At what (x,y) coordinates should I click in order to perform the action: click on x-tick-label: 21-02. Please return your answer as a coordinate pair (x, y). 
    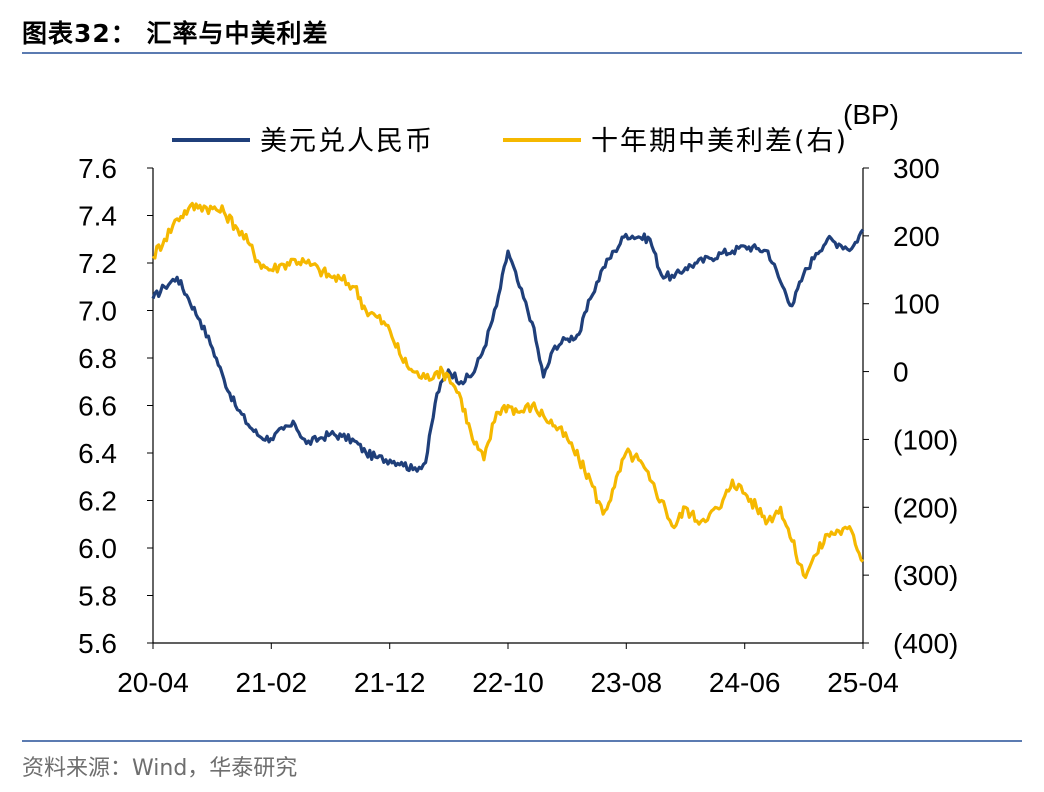
    Looking at the image, I should click on (271, 682).